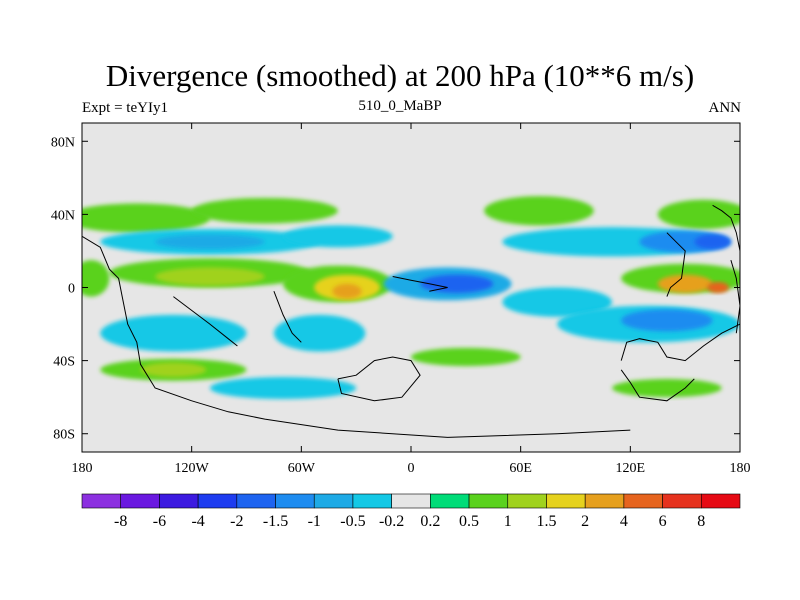 This screenshot has height=600, width=800. I want to click on colorbar-label: -0.5, so click(352, 521).